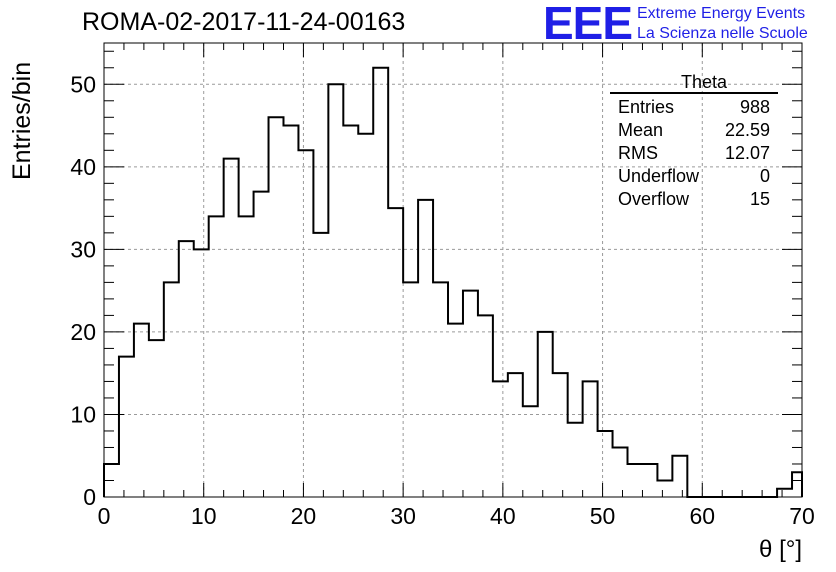 The height and width of the screenshot is (572, 836). Describe the element at coordinates (764, 176) in the screenshot. I see `stats-value: 0` at that location.